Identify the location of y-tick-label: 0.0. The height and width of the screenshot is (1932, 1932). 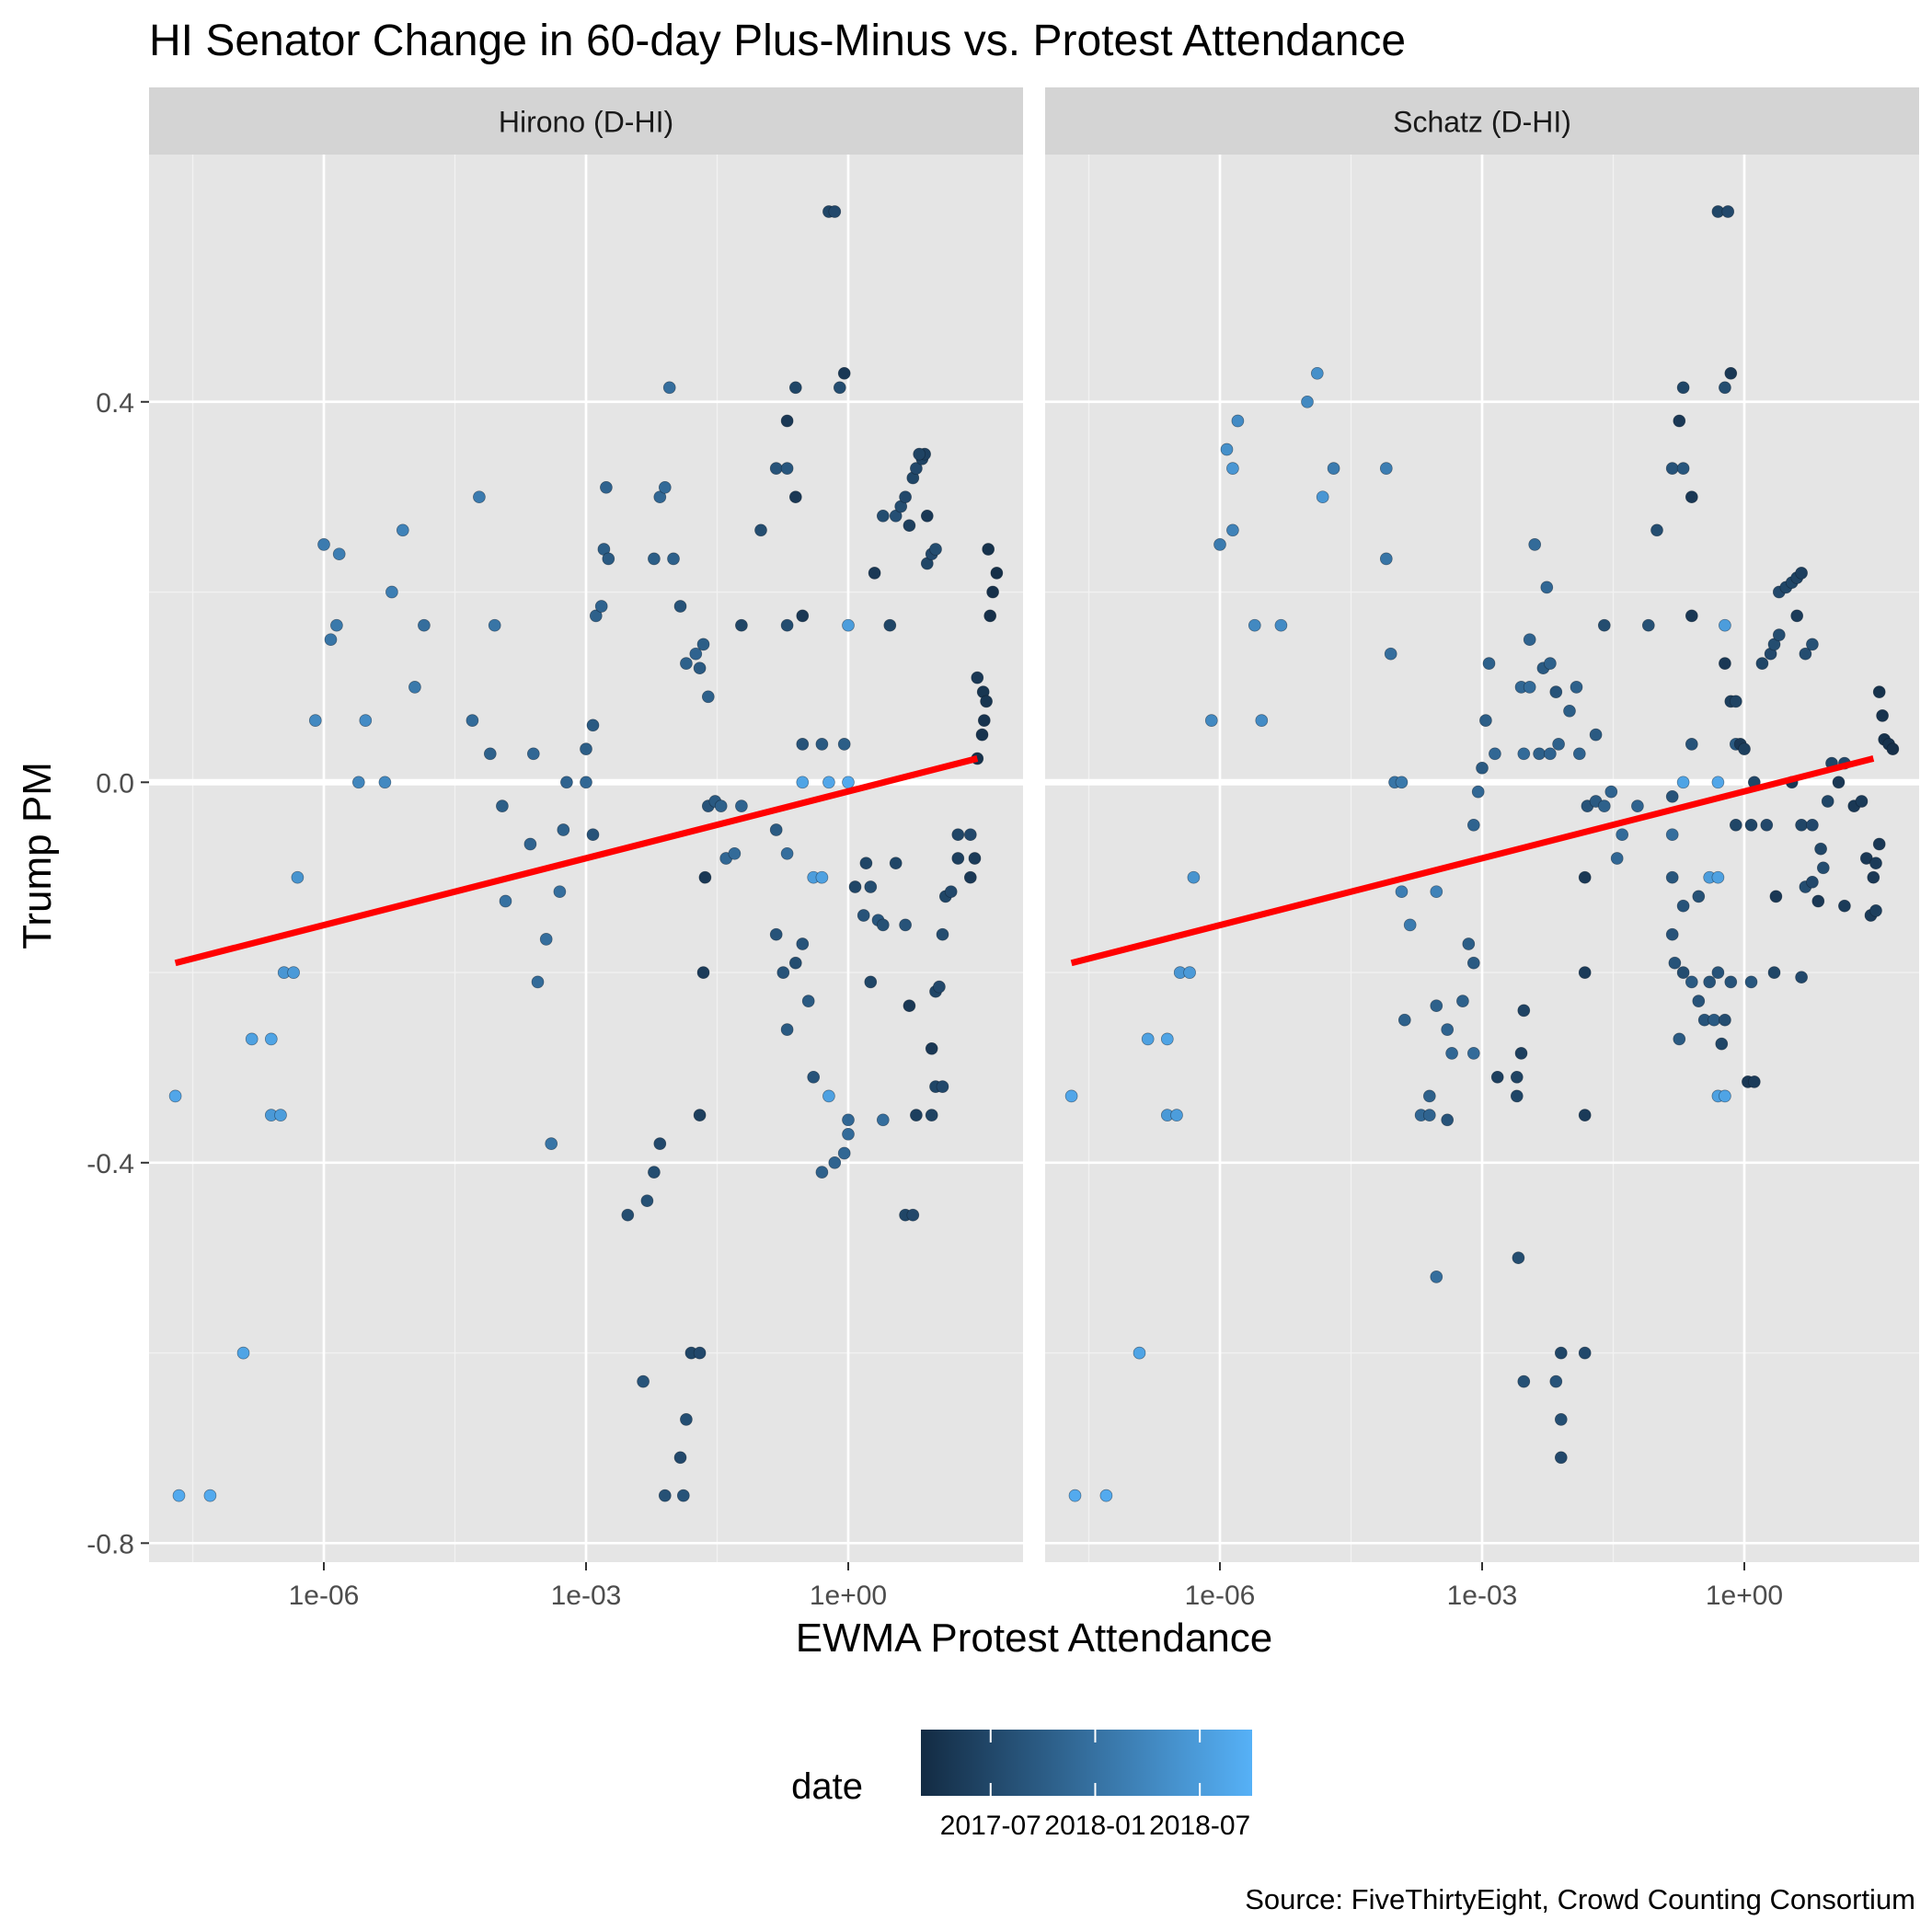
(115, 783).